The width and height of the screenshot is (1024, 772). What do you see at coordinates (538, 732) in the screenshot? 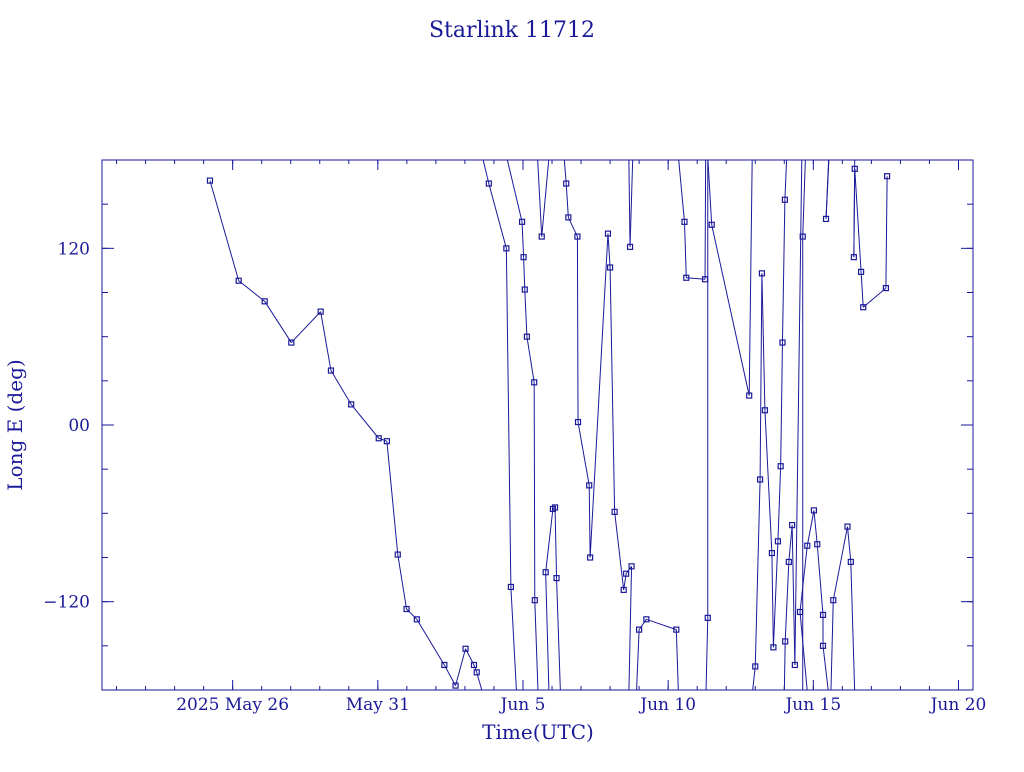
I see `x-axis-label: Time(UTC)` at bounding box center [538, 732].